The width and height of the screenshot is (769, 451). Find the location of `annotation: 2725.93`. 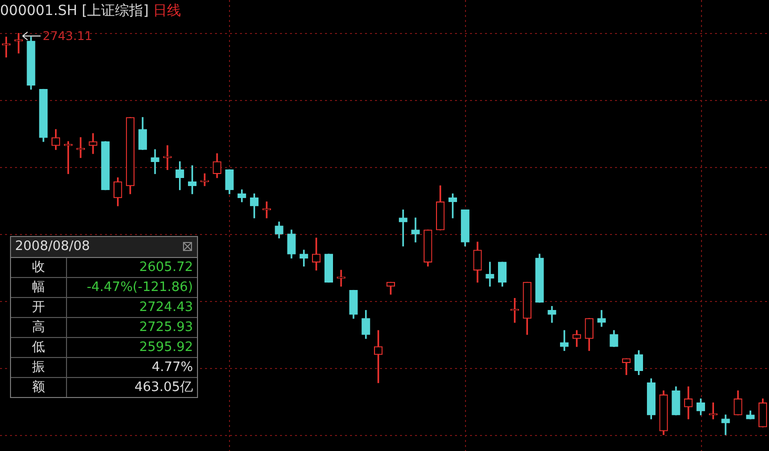

annotation: 2725.93 is located at coordinates (166, 328).